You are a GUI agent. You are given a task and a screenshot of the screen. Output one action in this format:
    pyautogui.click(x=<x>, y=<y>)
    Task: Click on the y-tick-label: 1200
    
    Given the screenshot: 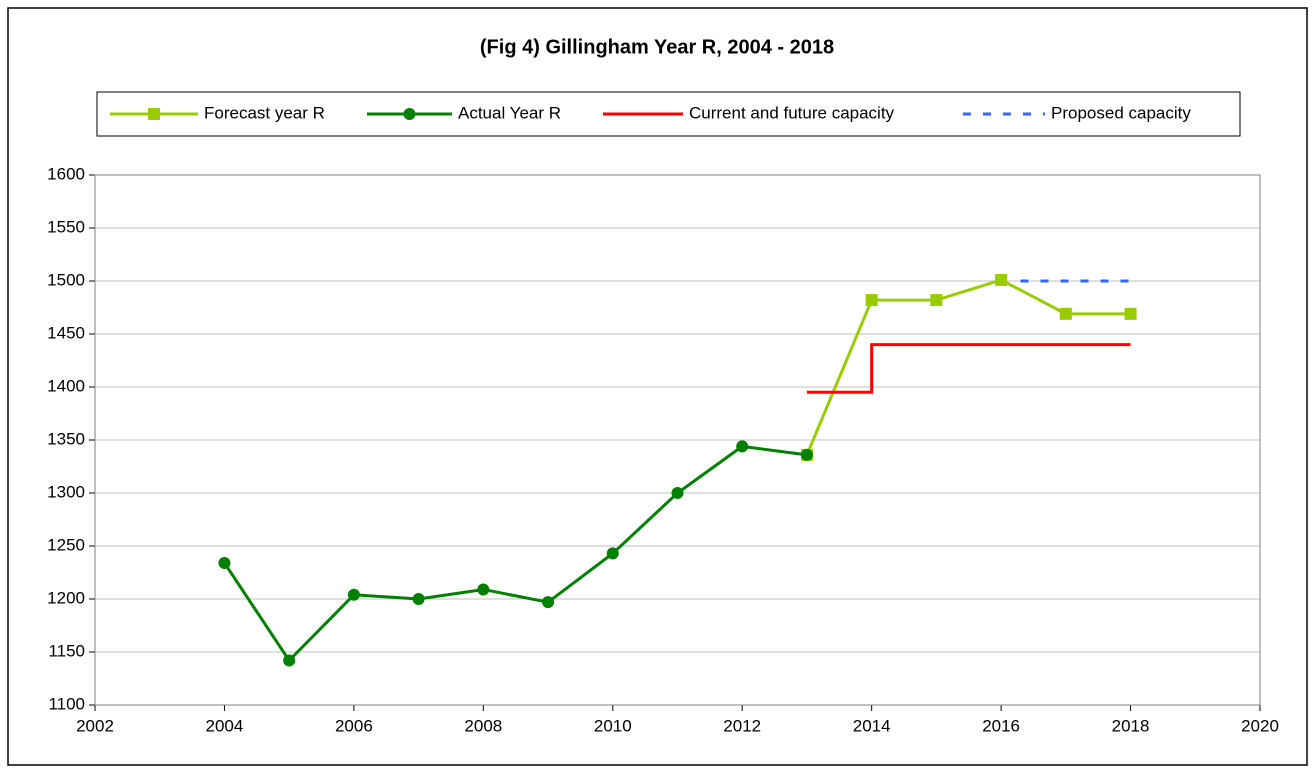 What is the action you would take?
    pyautogui.click(x=66, y=597)
    